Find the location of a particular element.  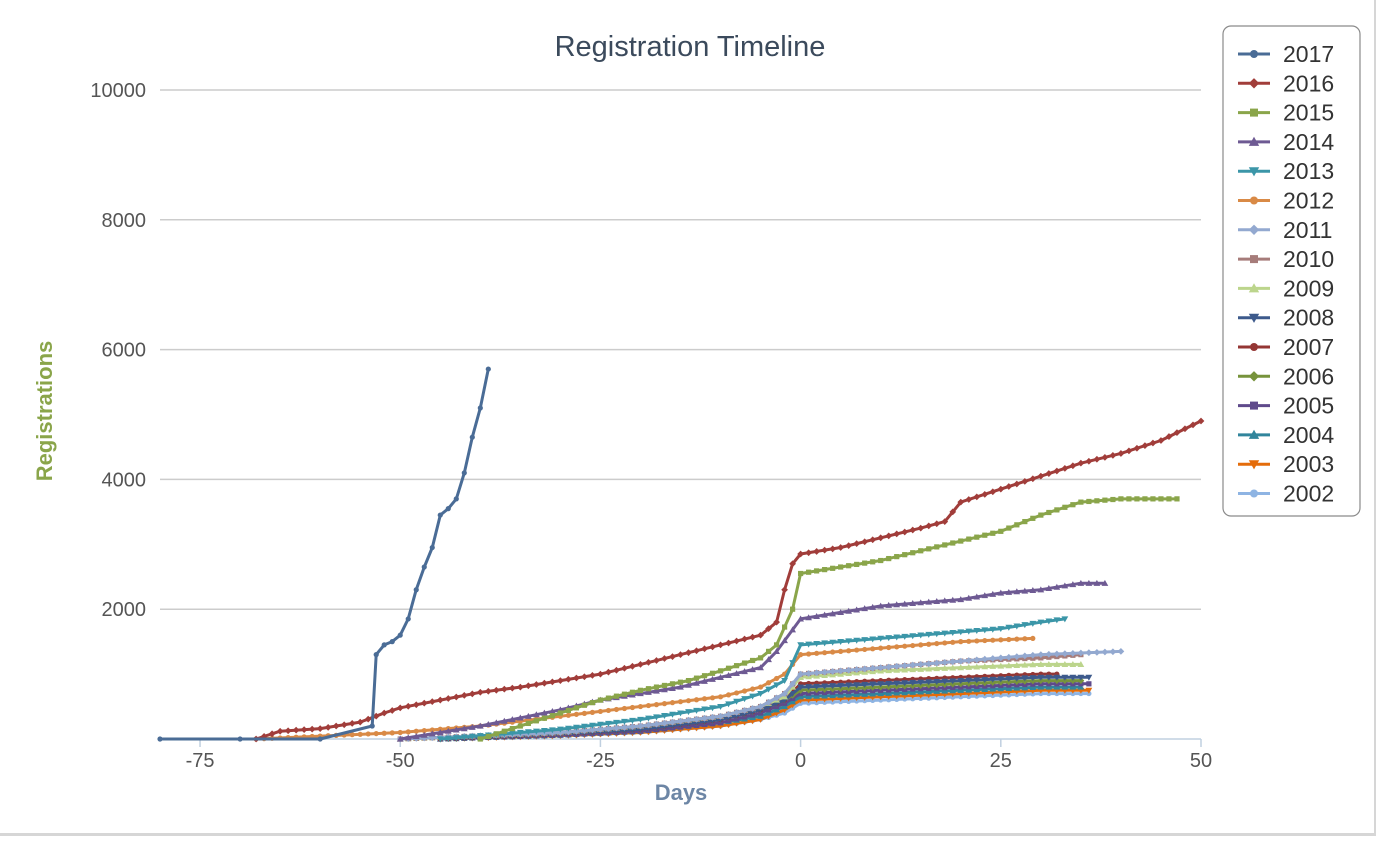

series-2017 is located at coordinates (324, 554).